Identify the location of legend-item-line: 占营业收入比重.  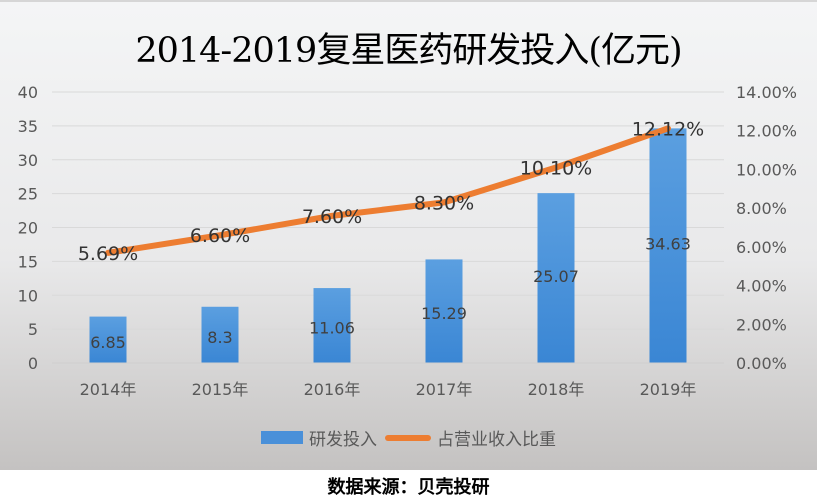
(470, 437).